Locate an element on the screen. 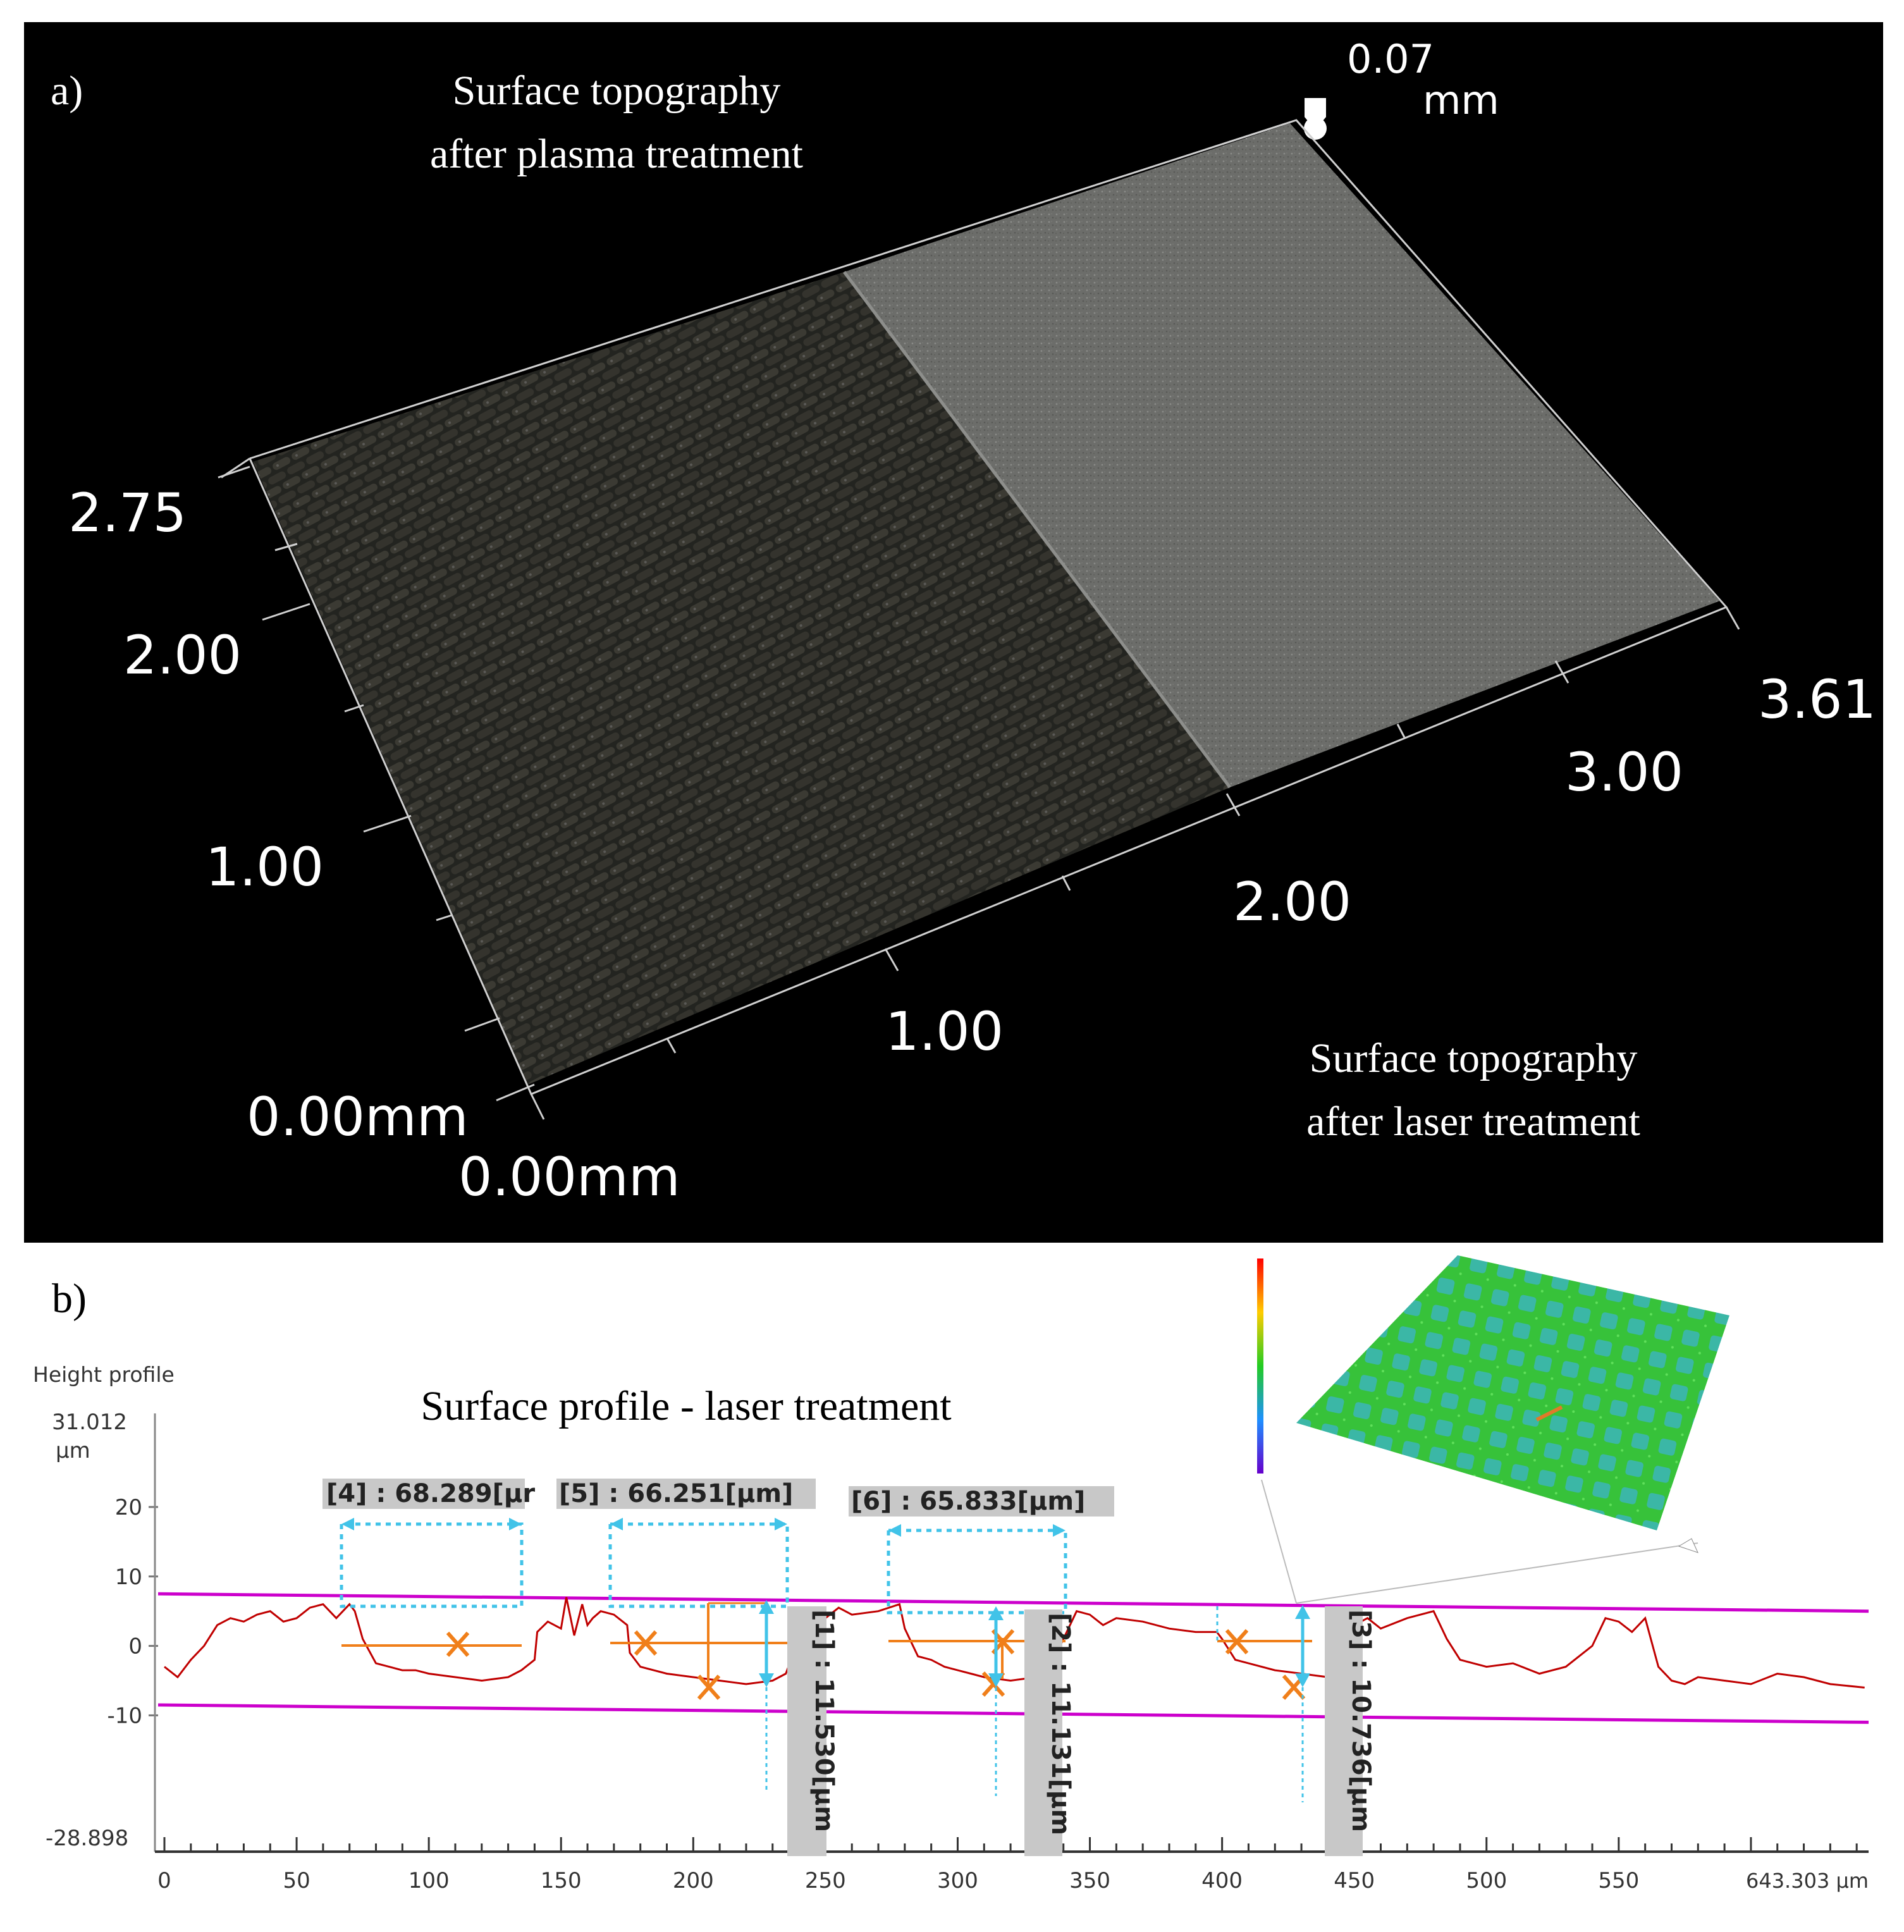  x-tick-label: 0 is located at coordinates (164, 1880).